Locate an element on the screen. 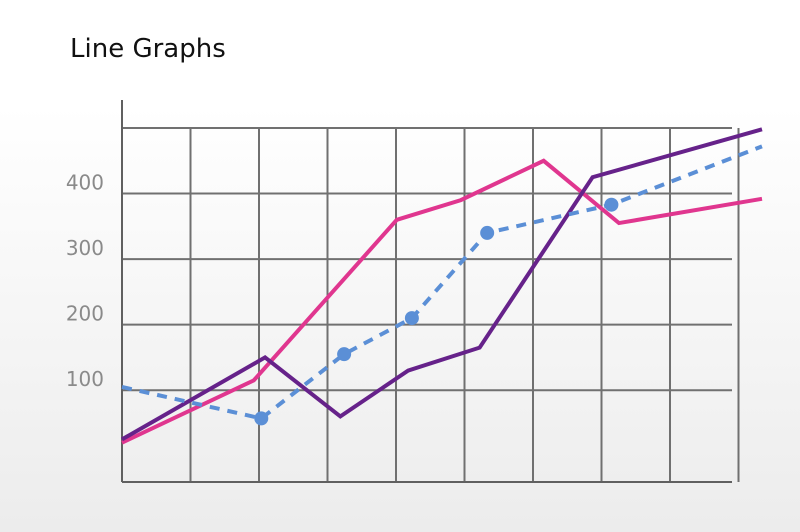 The width and height of the screenshot is (800, 532). chart-title: Line Graphs is located at coordinates (148, 49).